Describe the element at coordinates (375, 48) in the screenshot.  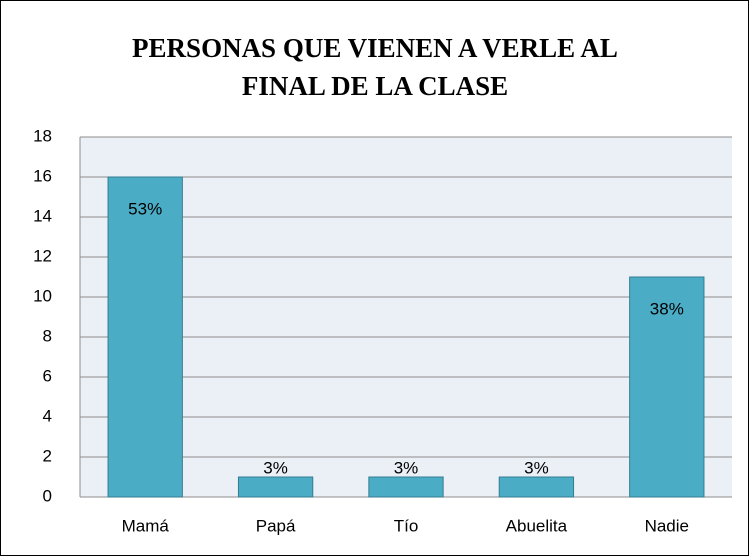
I see `chart-title: PERSONAS QUE VIENEN A VERLE AL` at that location.